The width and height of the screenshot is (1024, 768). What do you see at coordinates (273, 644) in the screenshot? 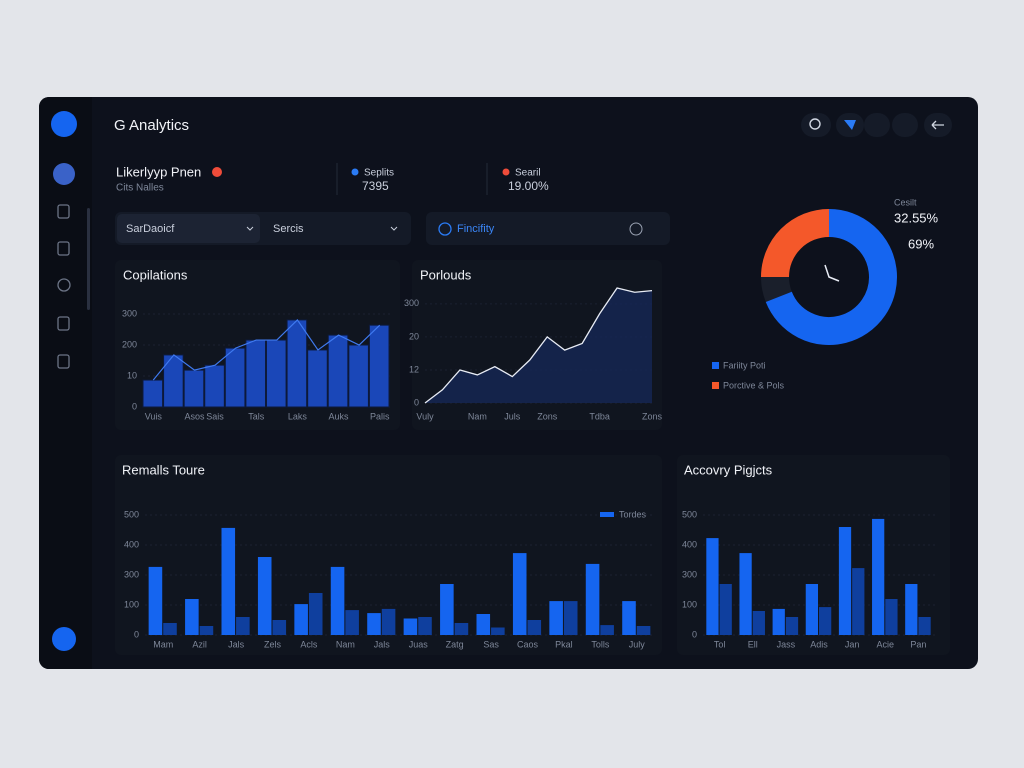
I see `x-tick-label: Zels` at bounding box center [273, 644].